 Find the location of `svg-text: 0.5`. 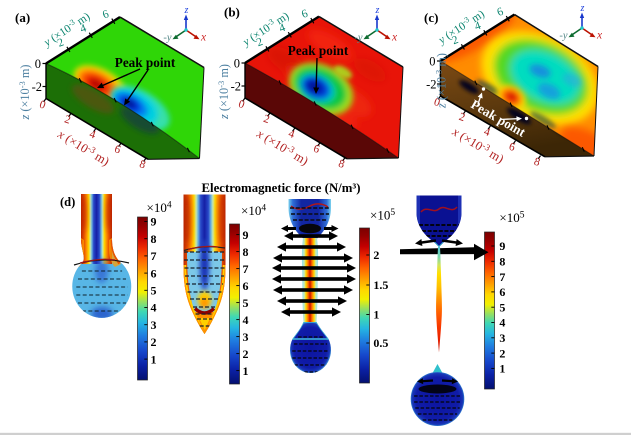

svg-text: 0.5 is located at coordinates (380, 343).